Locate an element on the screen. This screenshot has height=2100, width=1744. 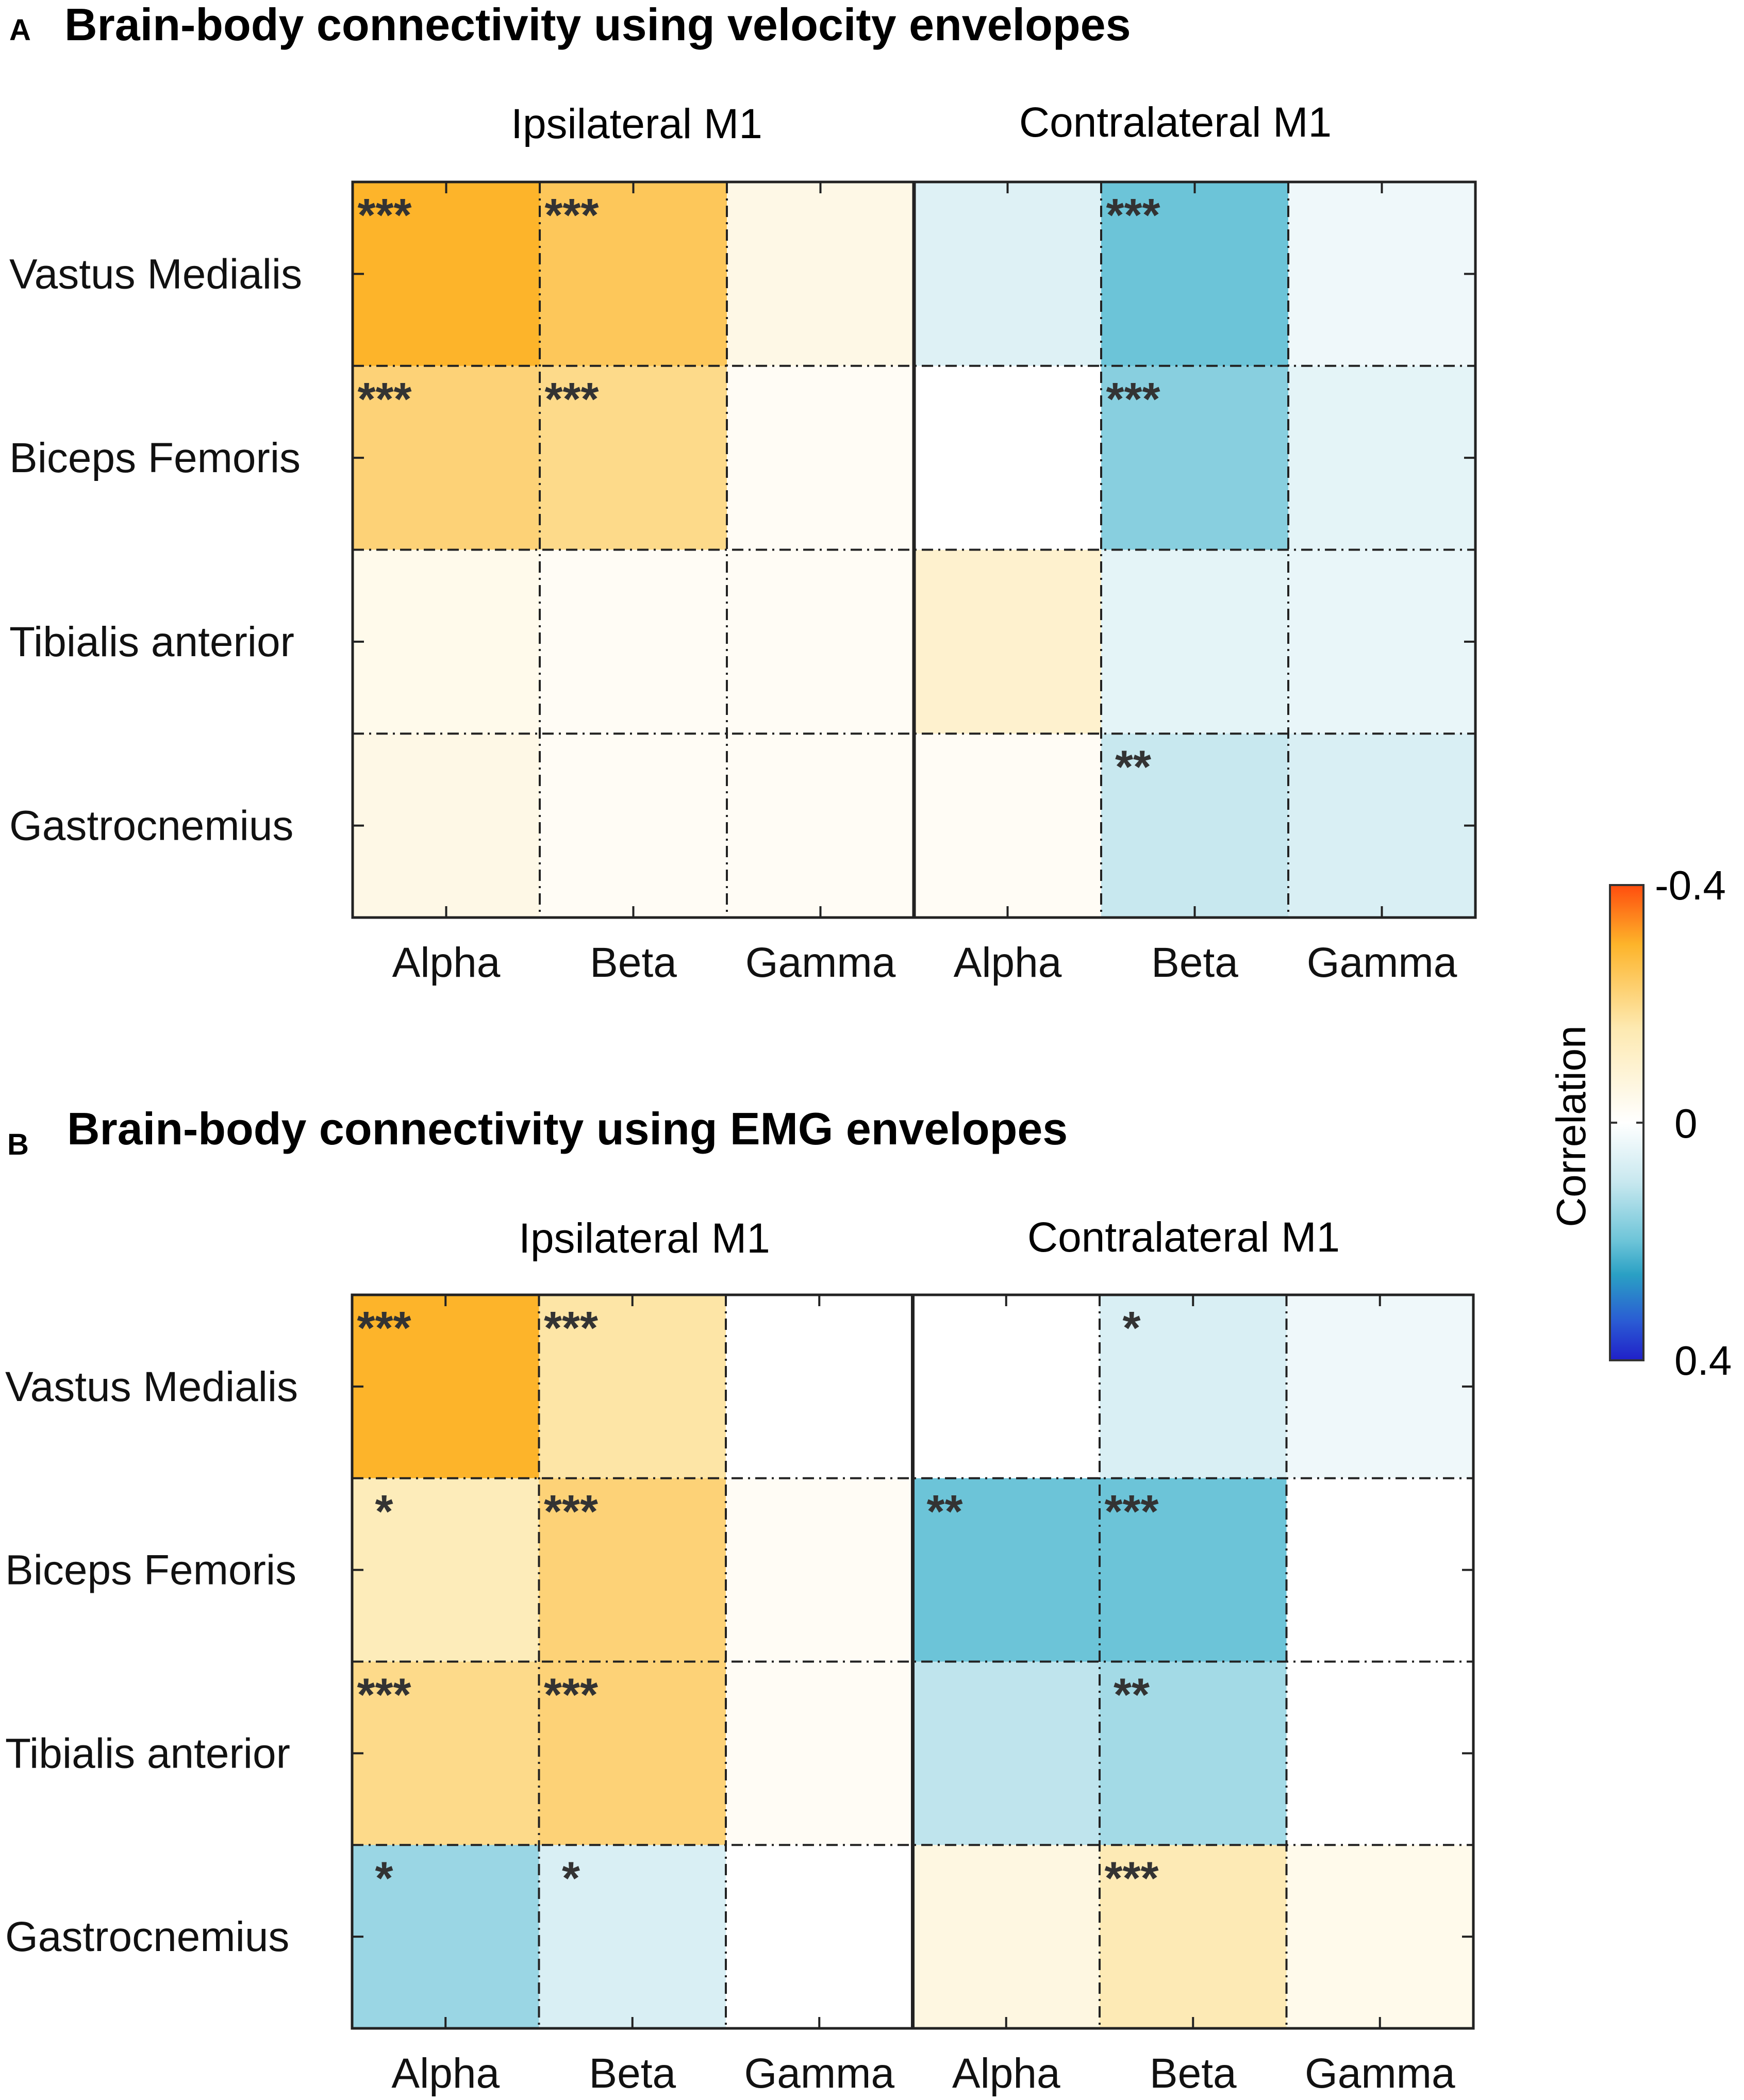
colorbar: -0.4 0 0.4 Correlation is located at coordinates (1640, 1123).